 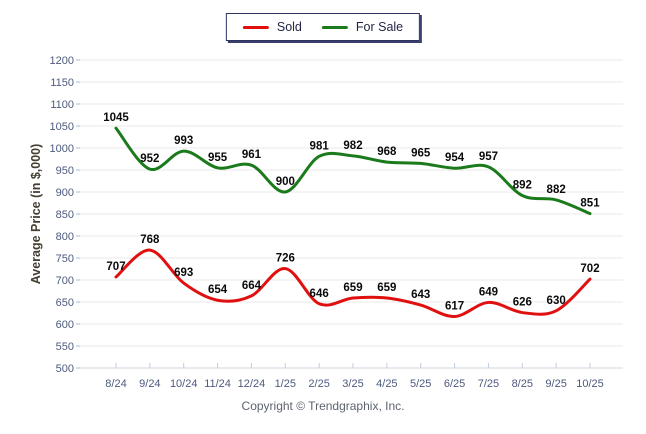 What do you see at coordinates (488, 384) in the screenshot?
I see `x-tick-label: 7/25` at bounding box center [488, 384].